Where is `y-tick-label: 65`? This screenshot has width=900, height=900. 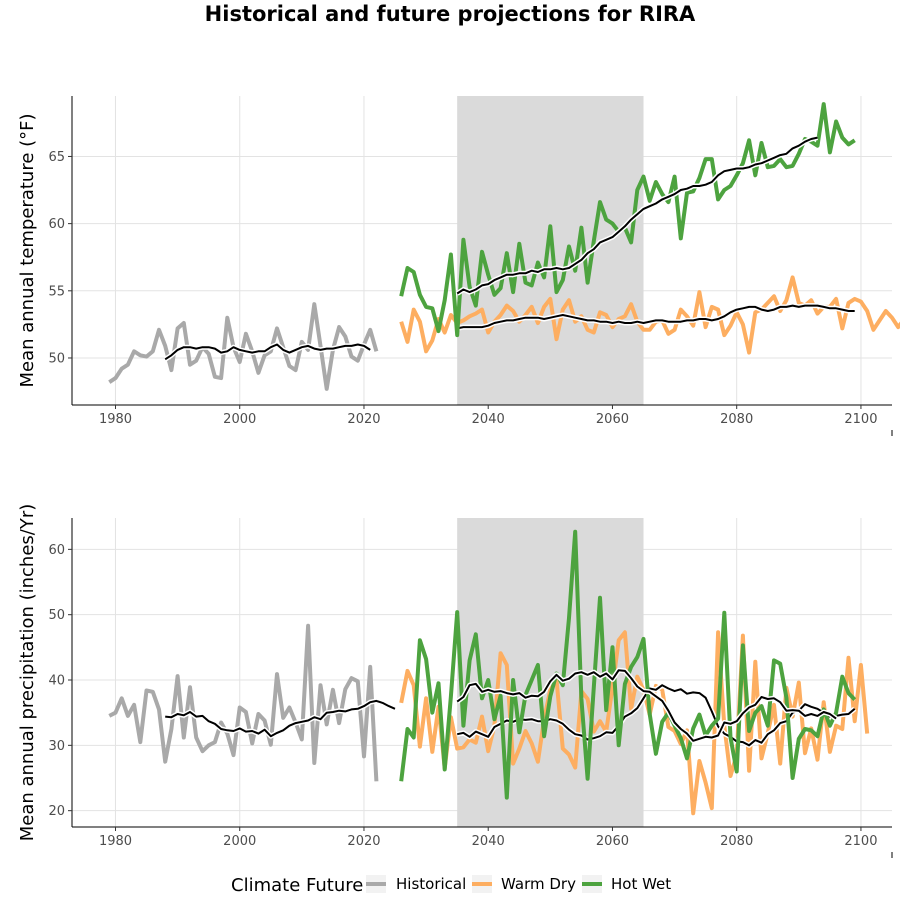 y-tick-label: 65 is located at coordinates (56, 157).